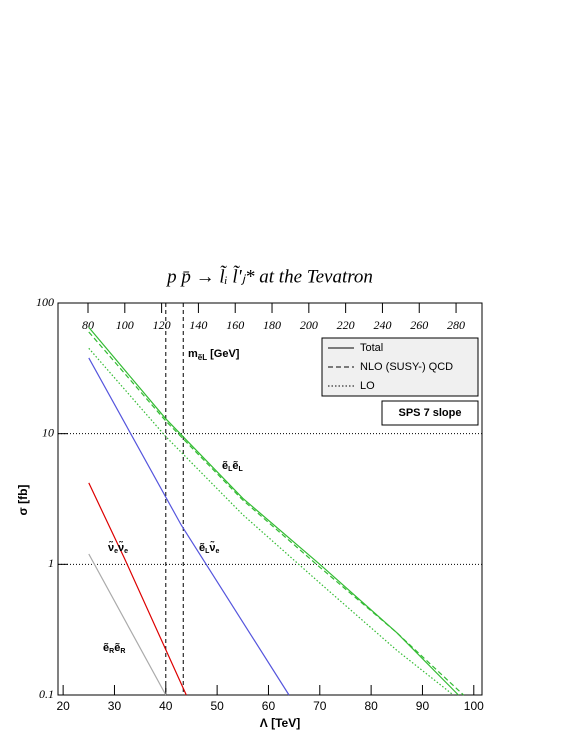 The width and height of the screenshot is (581, 752). Describe the element at coordinates (309, 325) in the screenshot. I see `x2-tick-label: 200` at that location.